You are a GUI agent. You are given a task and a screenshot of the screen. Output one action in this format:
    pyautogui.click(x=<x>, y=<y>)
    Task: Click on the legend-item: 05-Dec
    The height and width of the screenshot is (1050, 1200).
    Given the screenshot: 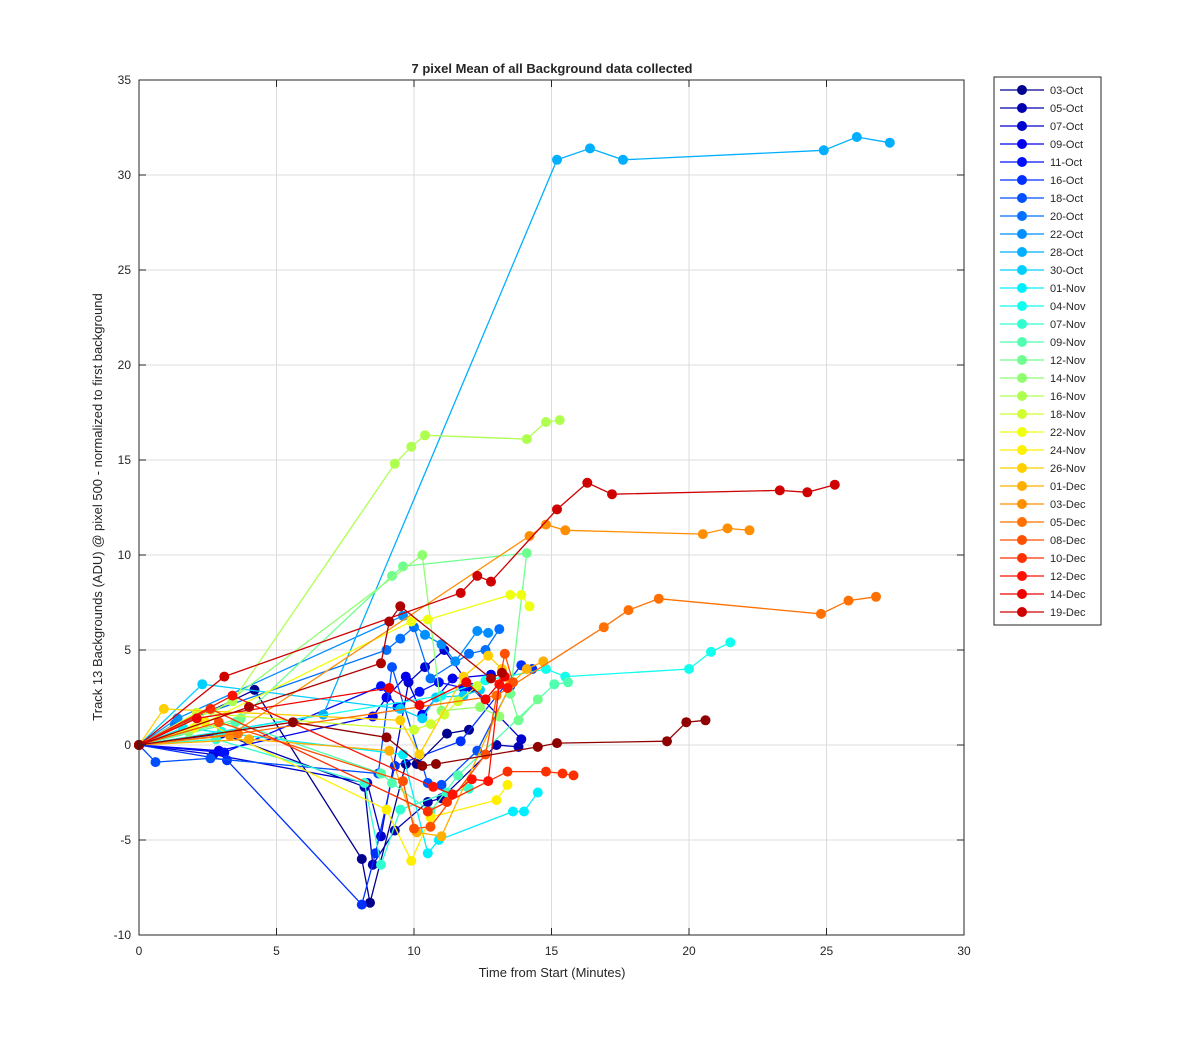 What is the action you would take?
    pyautogui.click(x=1043, y=523)
    